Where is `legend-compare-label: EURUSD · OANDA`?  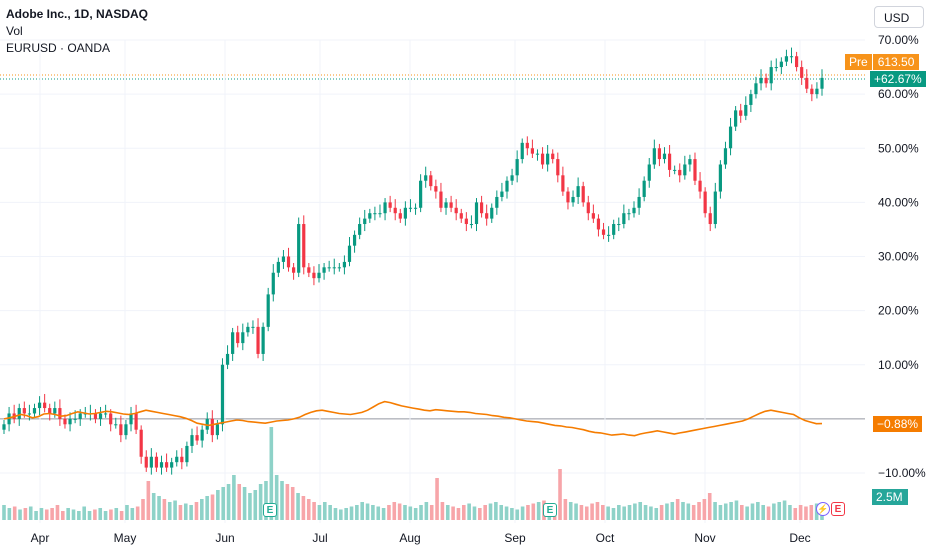
legend-compare-label: EURUSD · OANDA is located at coordinates (58, 48).